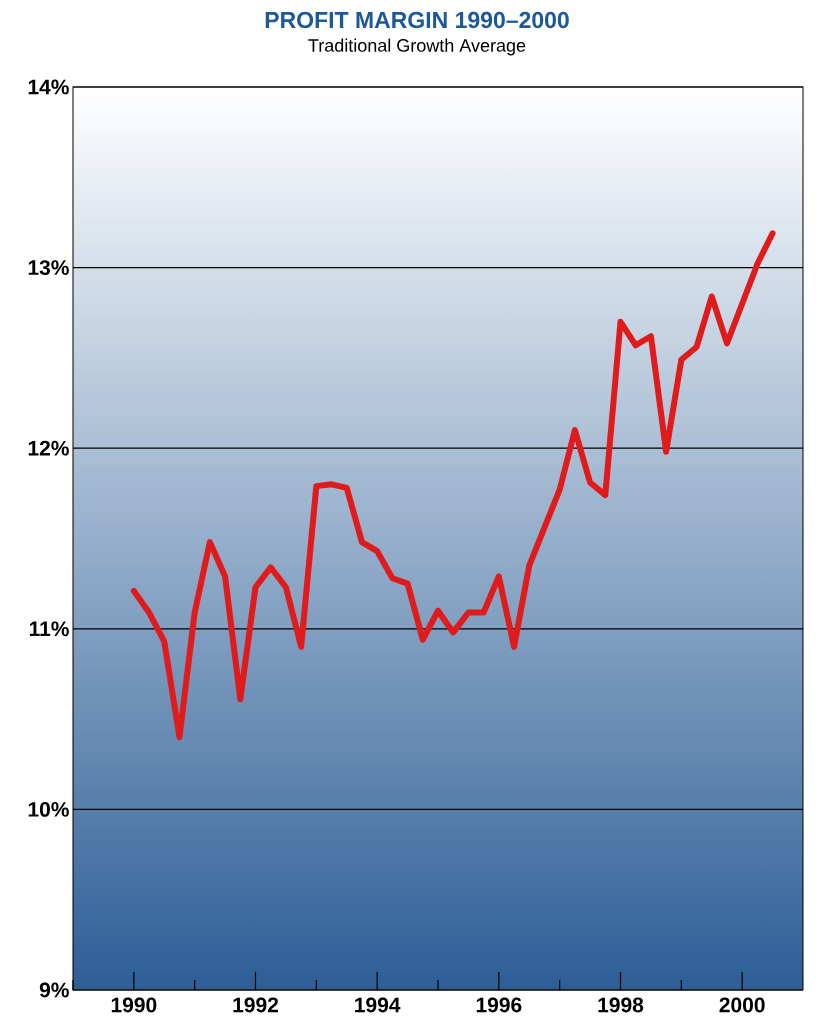 This screenshot has height=1033, width=834. I want to click on x-tick-label: 2000, so click(742, 1005).